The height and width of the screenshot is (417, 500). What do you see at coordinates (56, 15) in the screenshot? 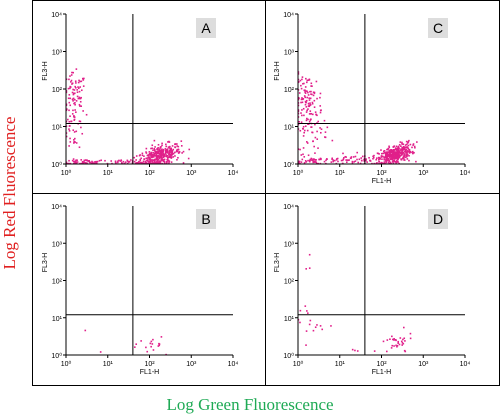
I see `panel-a-y-tick-label: 10⁴` at bounding box center [56, 15].